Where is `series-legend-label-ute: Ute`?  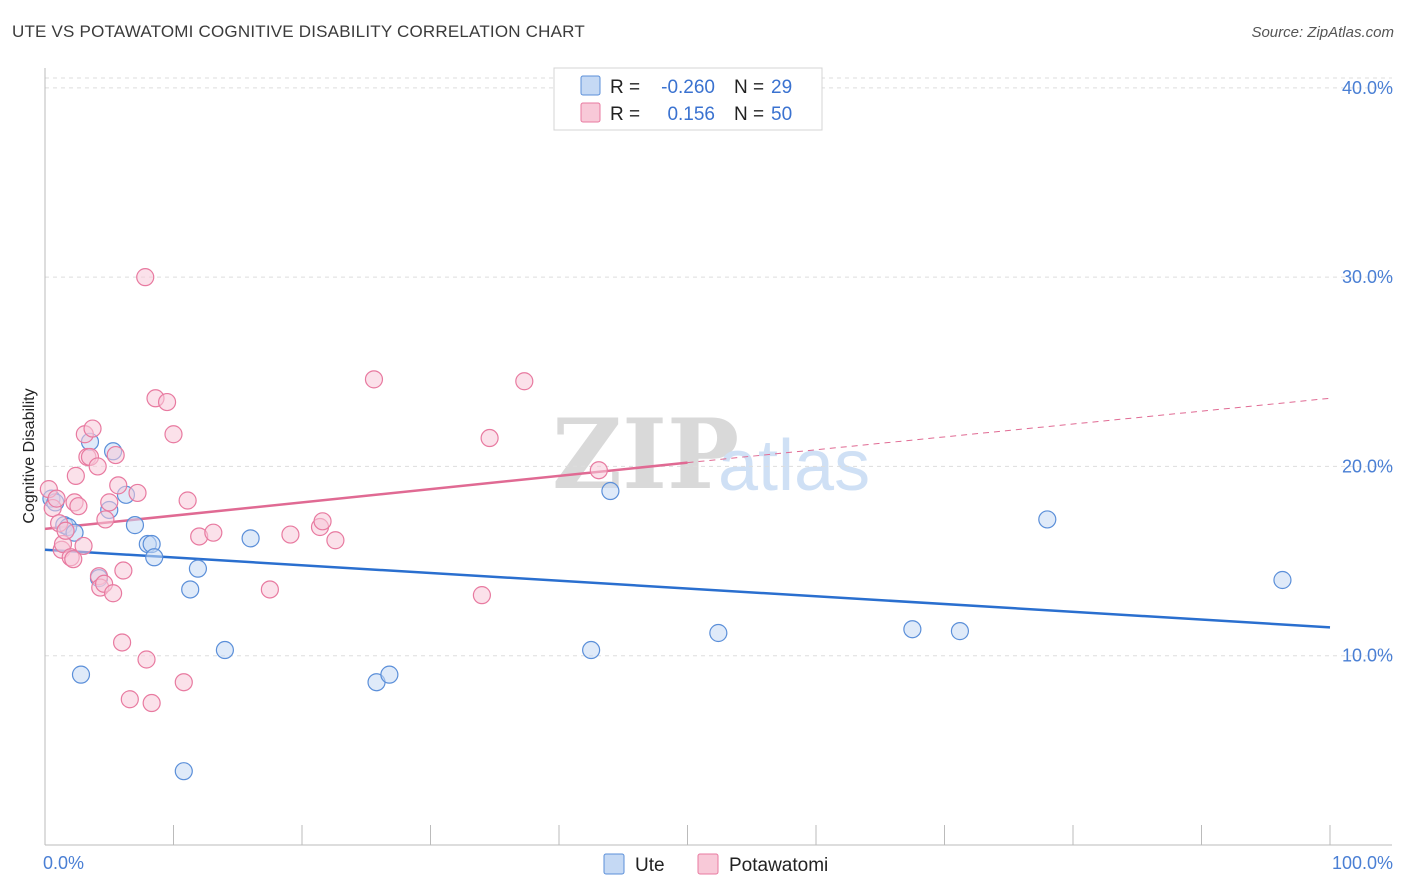 series-legend-label-ute: Ute is located at coordinates (650, 865).